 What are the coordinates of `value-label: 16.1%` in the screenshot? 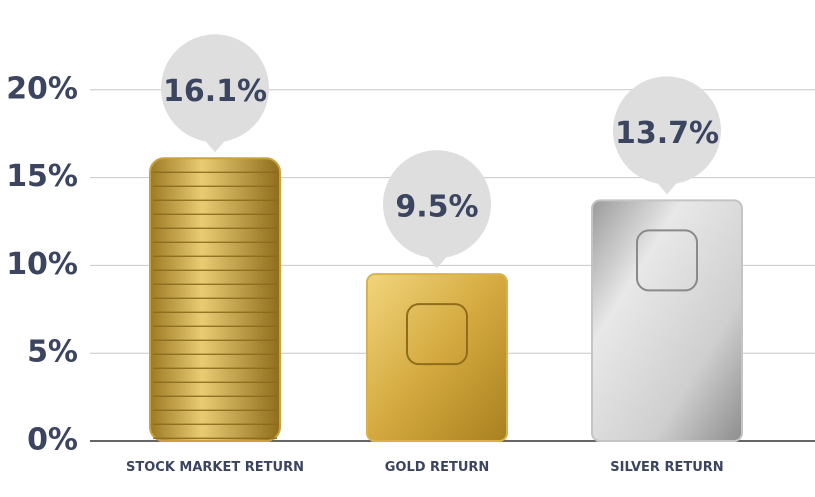 It's located at (215, 91).